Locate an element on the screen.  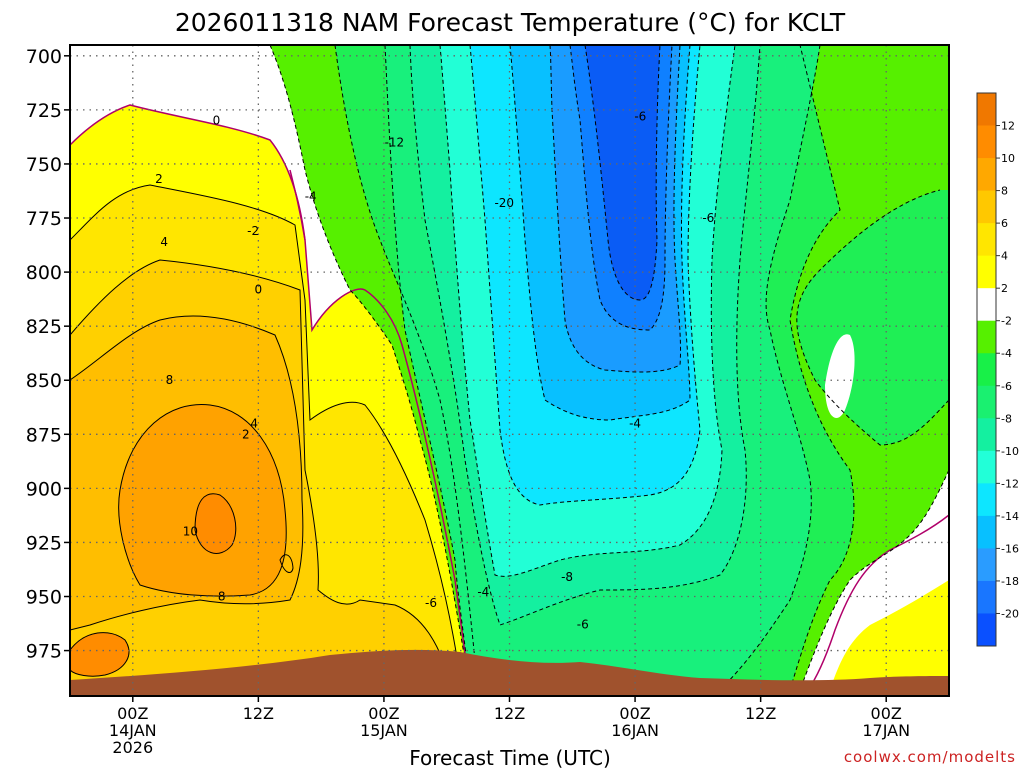
contour-label-15: 8 is located at coordinates (222, 597).